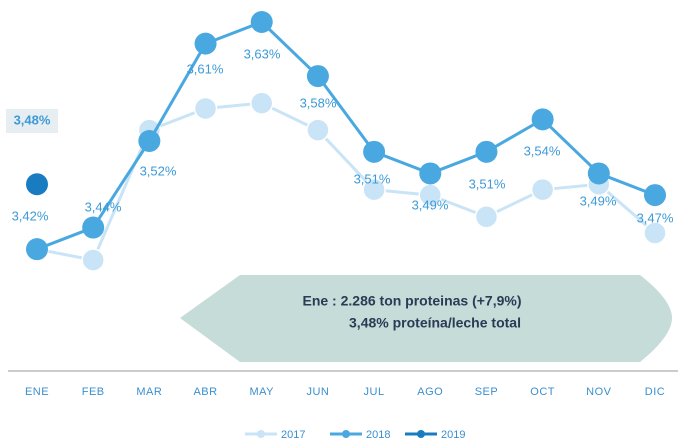 The width and height of the screenshot is (680, 442). Describe the element at coordinates (378, 435) in the screenshot. I see `legend-label: 2018` at that location.